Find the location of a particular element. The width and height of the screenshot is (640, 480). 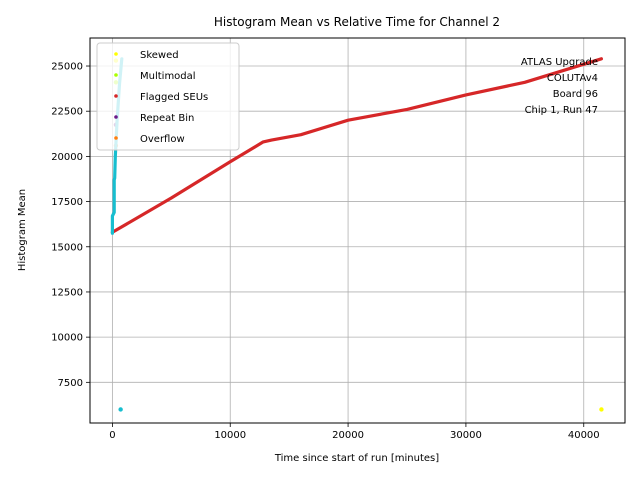

y-tick-label: 22500 is located at coordinates (67, 112).